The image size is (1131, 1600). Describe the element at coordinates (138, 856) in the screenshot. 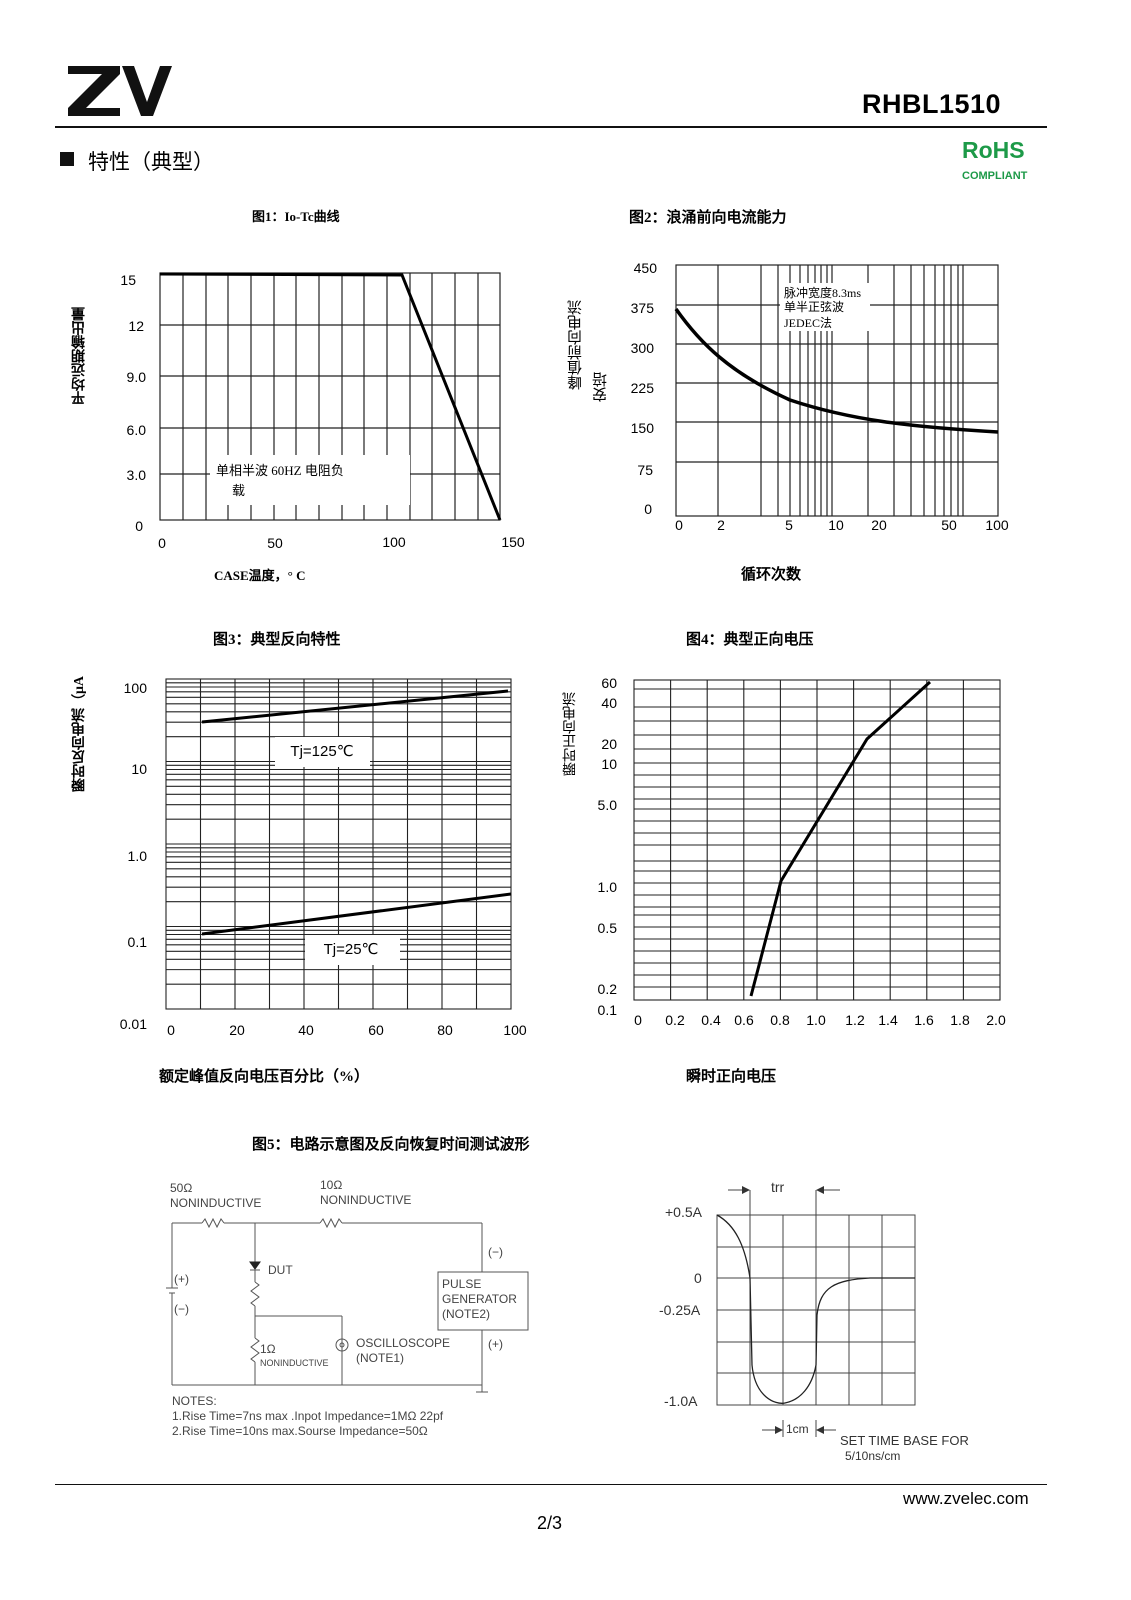

I see `fig3-ytick-1: 1.0` at that location.